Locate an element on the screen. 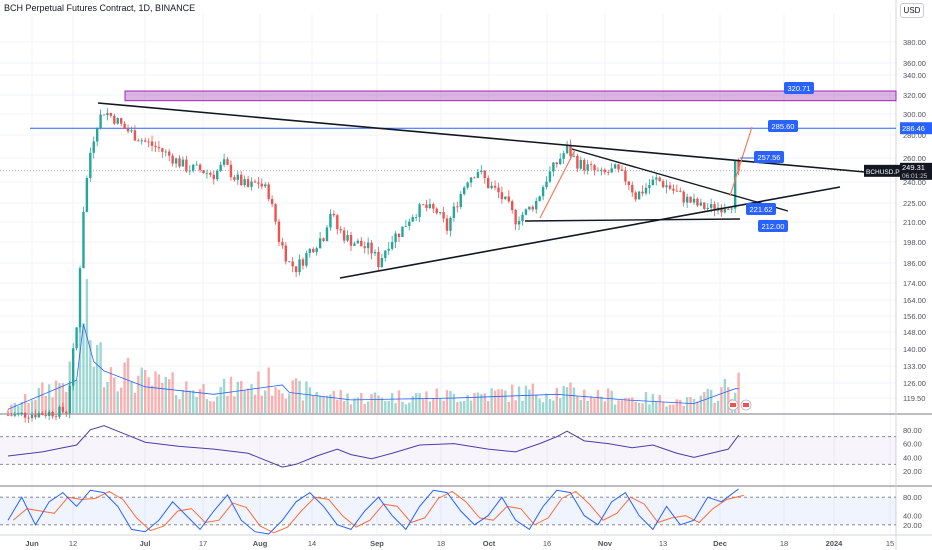 The height and width of the screenshot is (550, 932). time-axis-tick: Jun is located at coordinates (32, 543).